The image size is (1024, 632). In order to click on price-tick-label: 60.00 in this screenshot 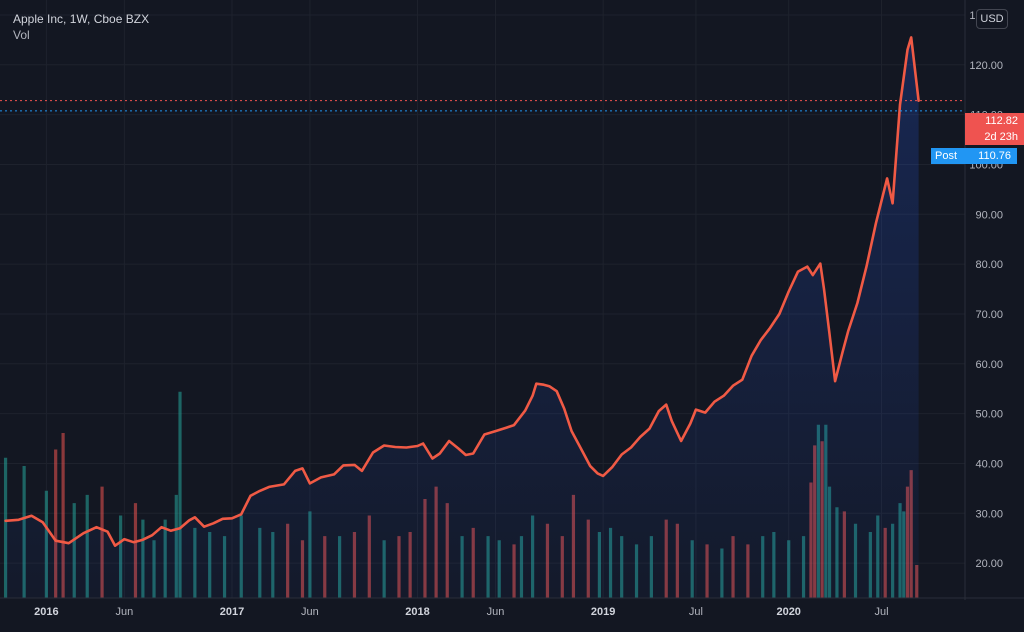, I will do `click(989, 365)`.